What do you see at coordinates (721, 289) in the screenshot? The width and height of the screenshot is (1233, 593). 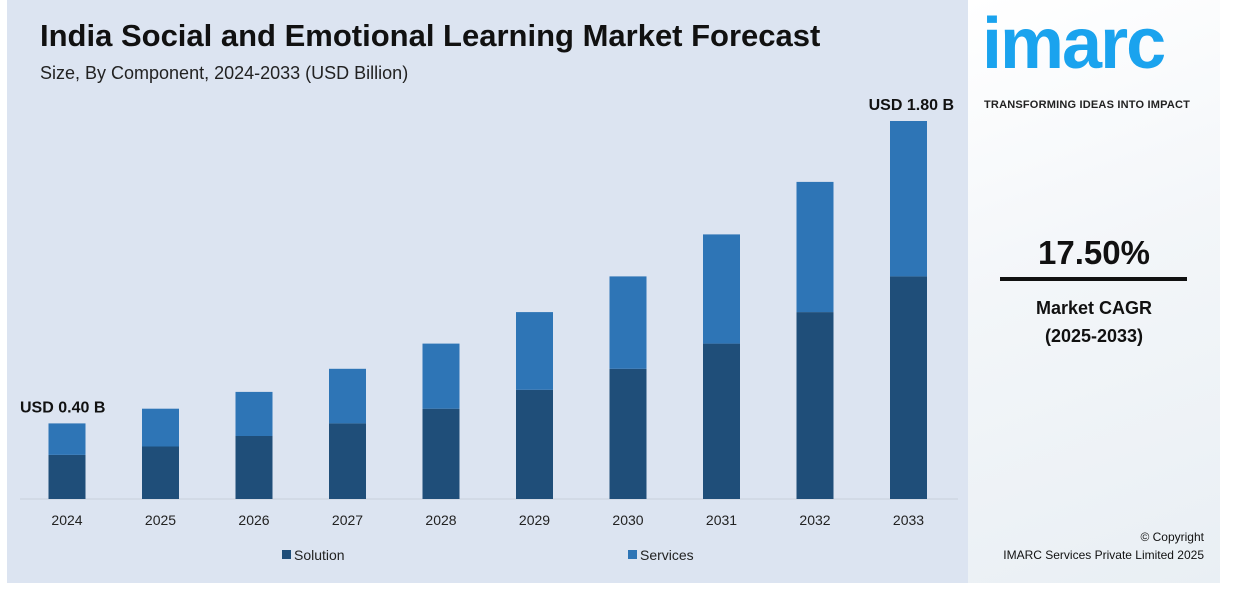 I see `bar-services-2031` at bounding box center [721, 289].